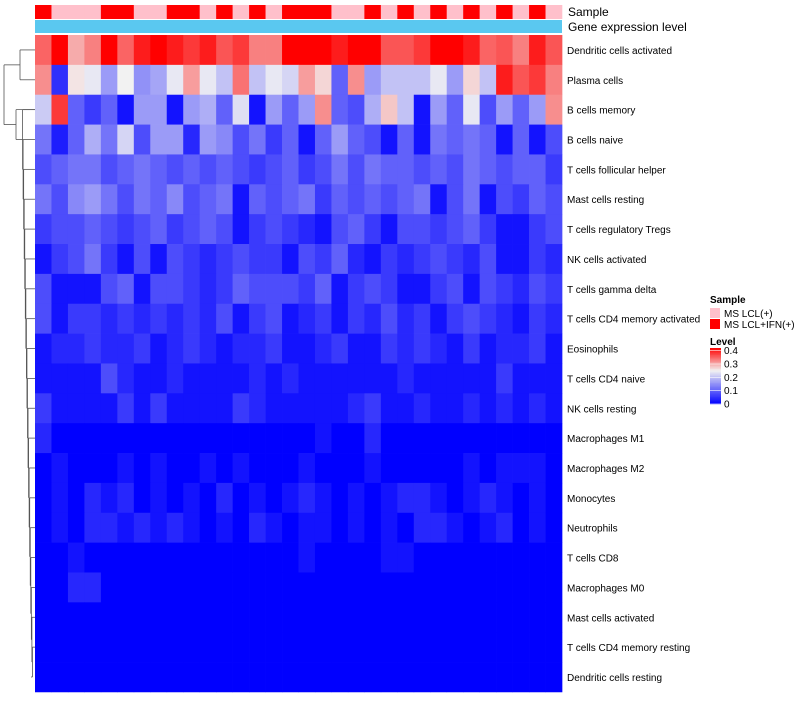 This screenshot has width=800, height=705. Describe the element at coordinates (612, 290) in the screenshot. I see `row-label: T cells gamma delta` at that location.